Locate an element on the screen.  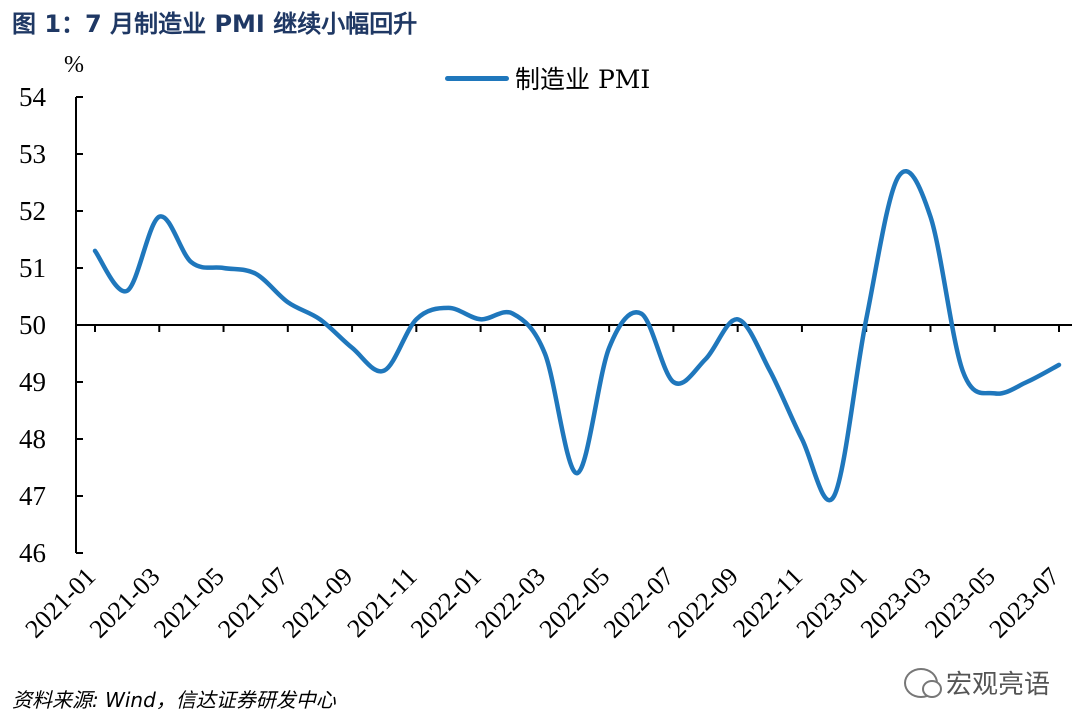
watermark: 宏观亮语 is located at coordinates (976, 682).